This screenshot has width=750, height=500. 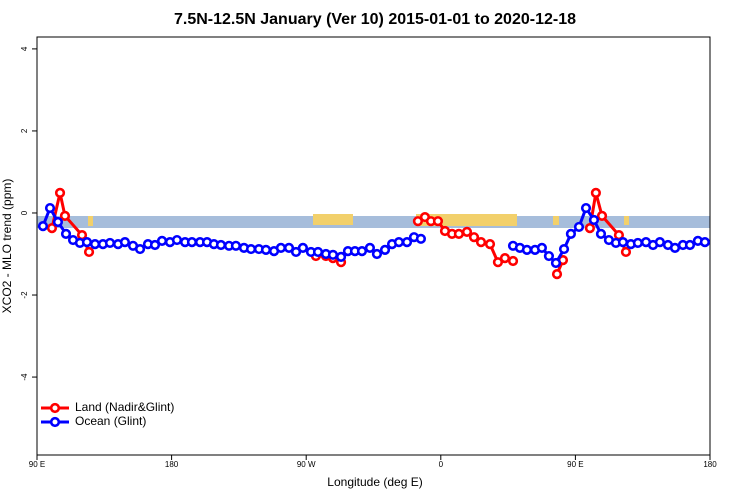 I want to click on land-ocean-strip, so click(x=373, y=221).